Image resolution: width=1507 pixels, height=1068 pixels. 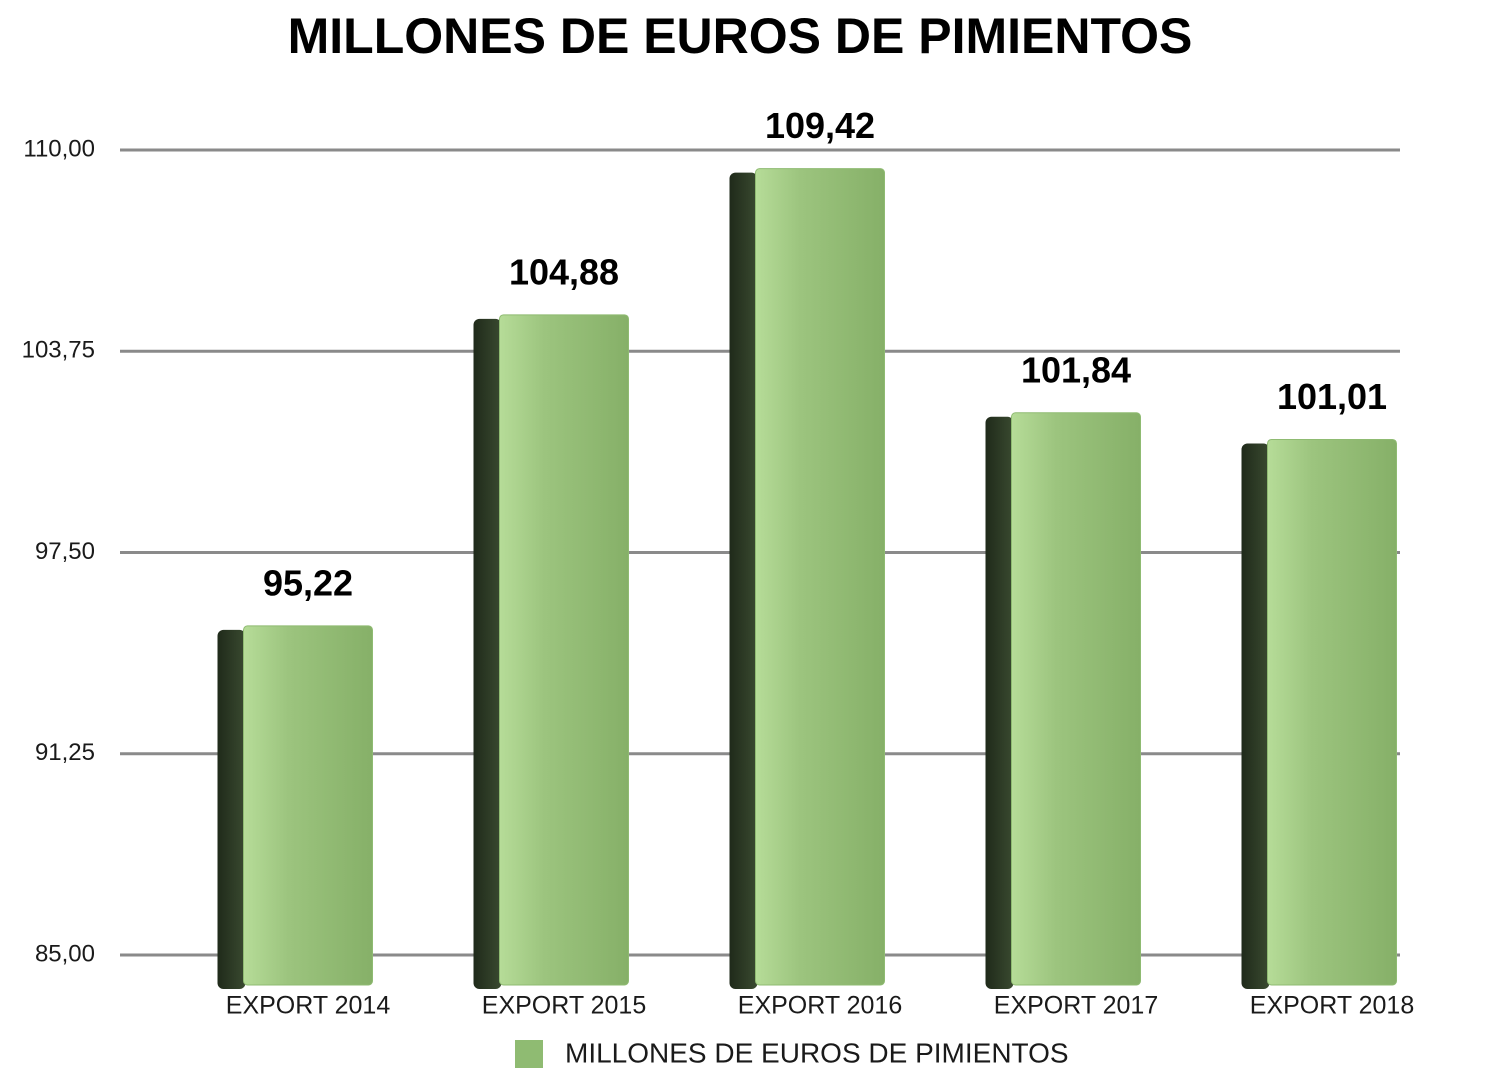 I want to click on x-tick-label: EXPORT 2018, so click(x=1332, y=1006).